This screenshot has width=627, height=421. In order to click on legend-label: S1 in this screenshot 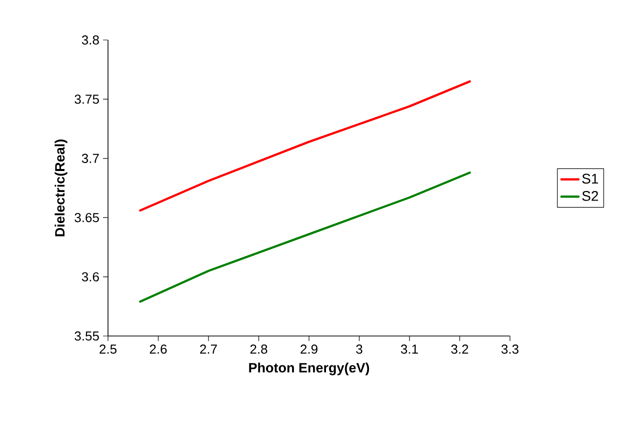, I will do `click(590, 179)`.